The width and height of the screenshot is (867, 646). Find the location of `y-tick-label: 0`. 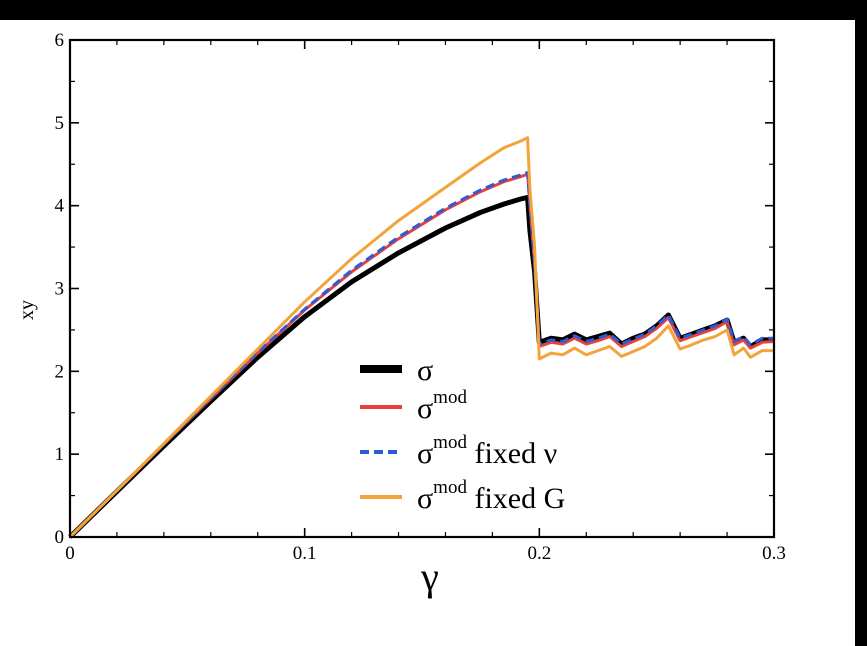

y-tick-label: 0 is located at coordinates (60, 537).